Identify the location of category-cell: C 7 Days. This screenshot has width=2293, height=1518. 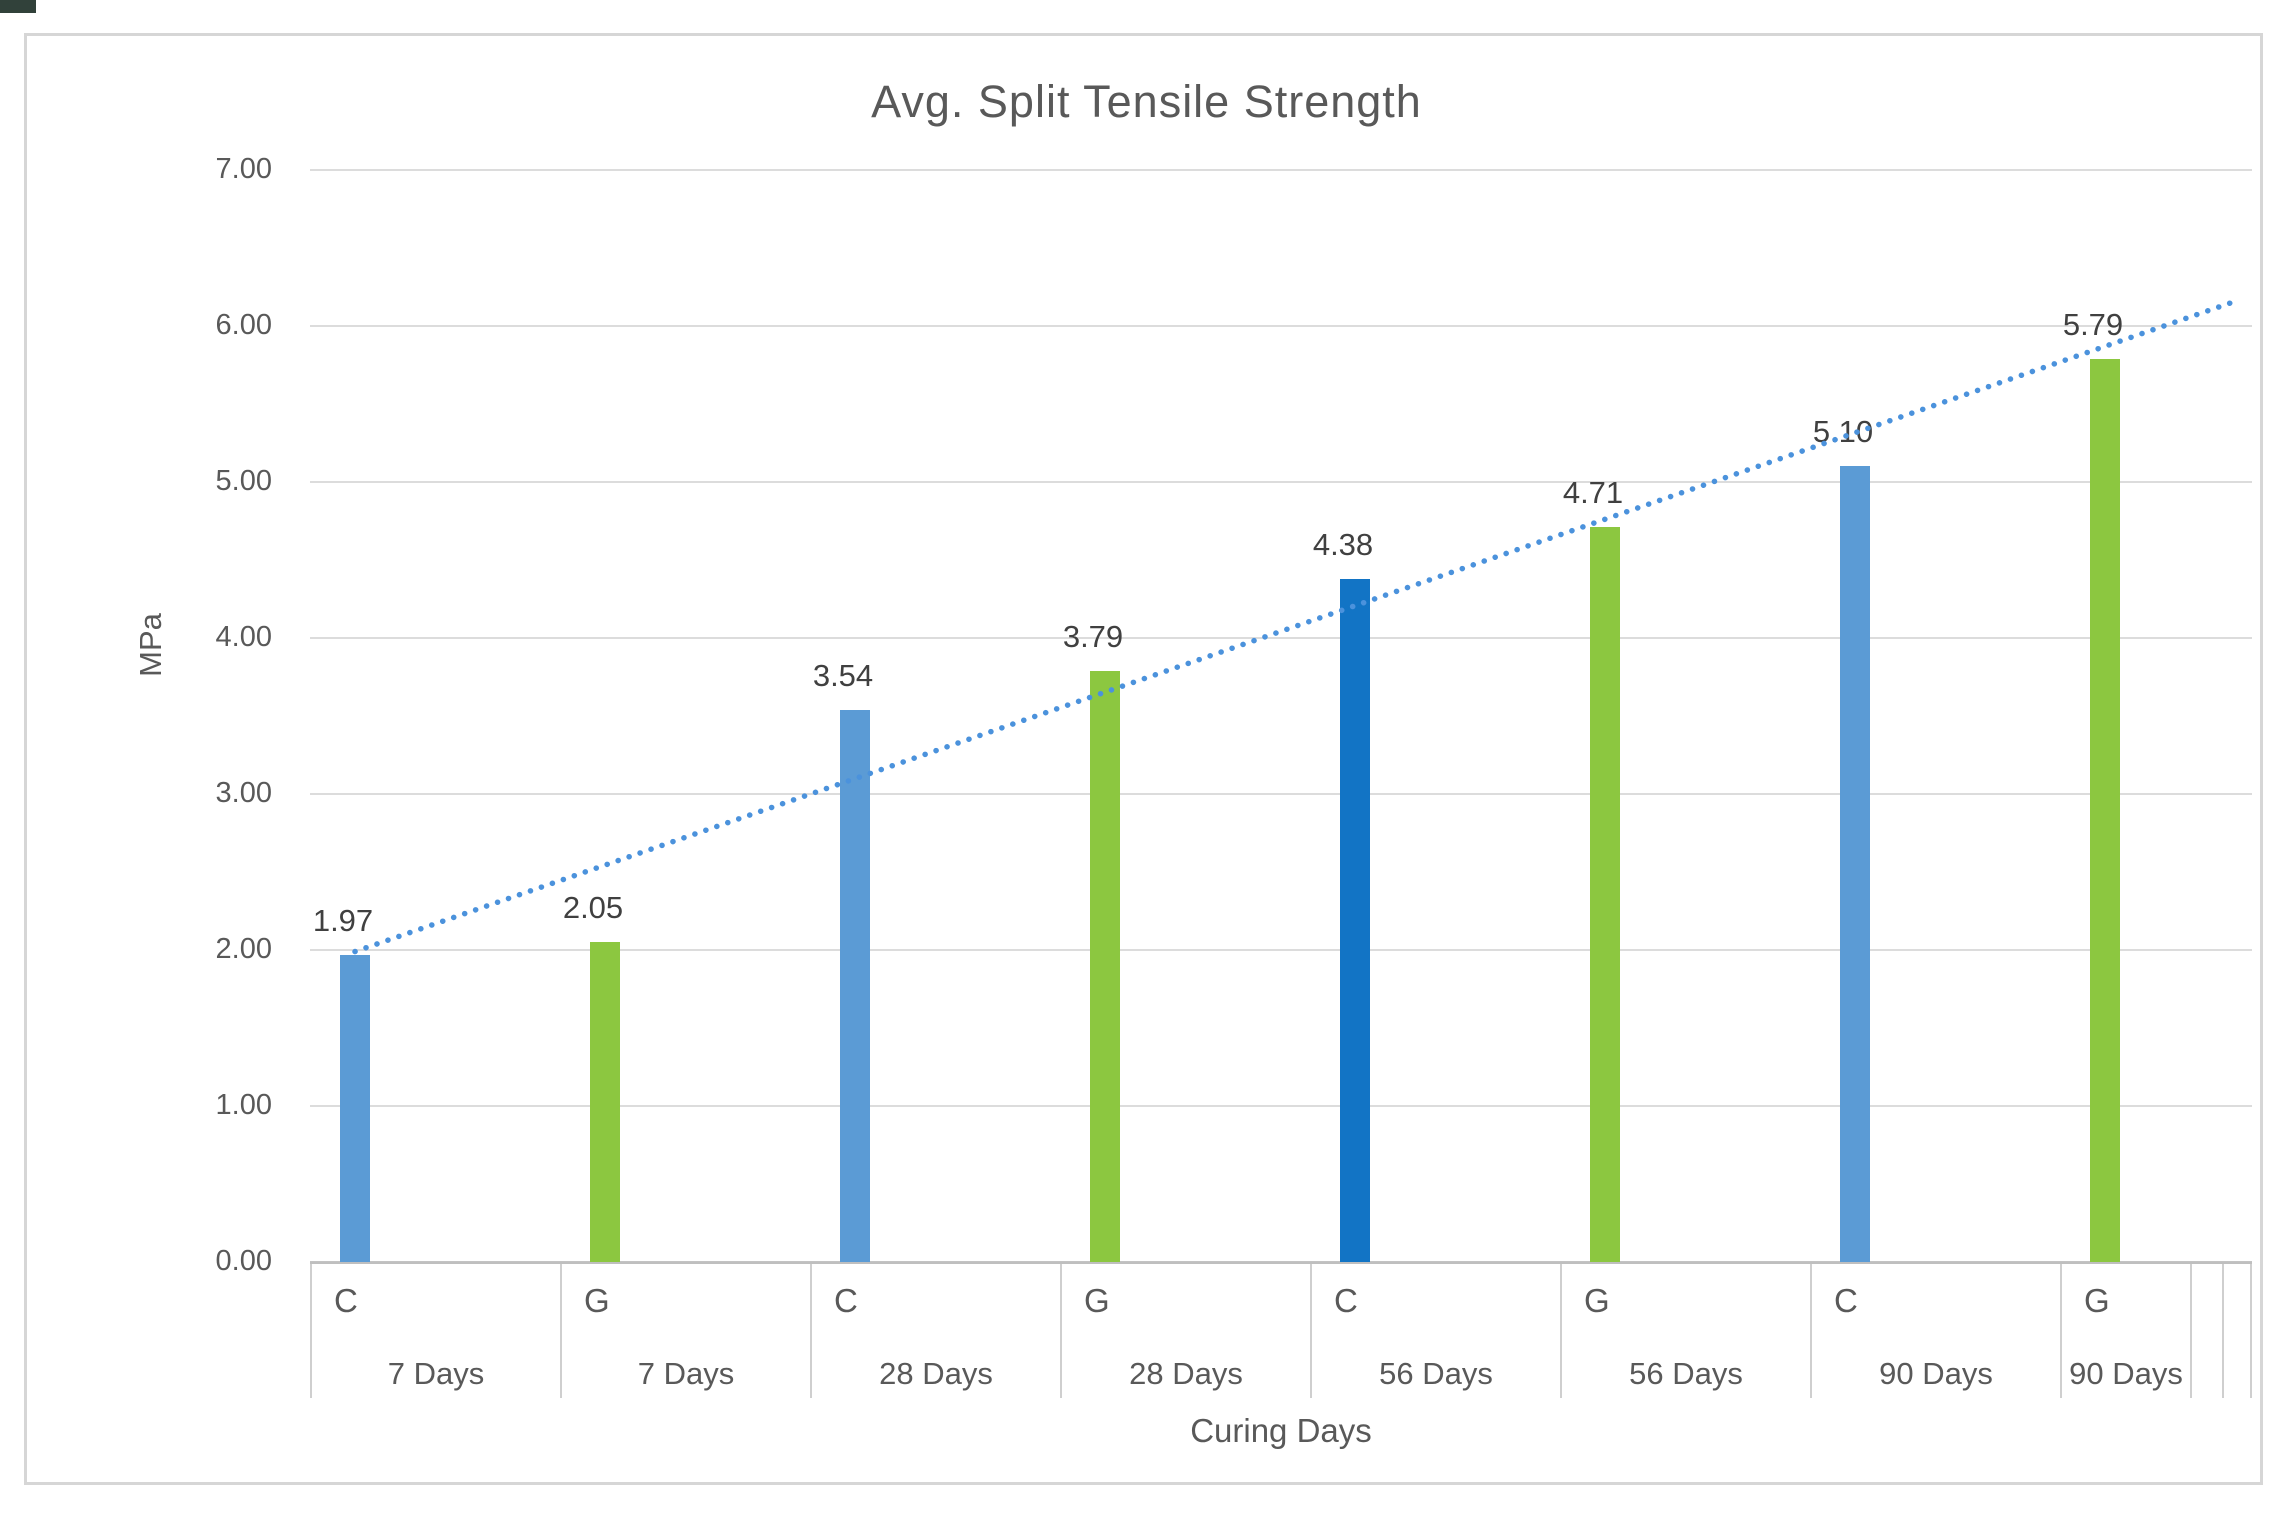
(435, 1331).